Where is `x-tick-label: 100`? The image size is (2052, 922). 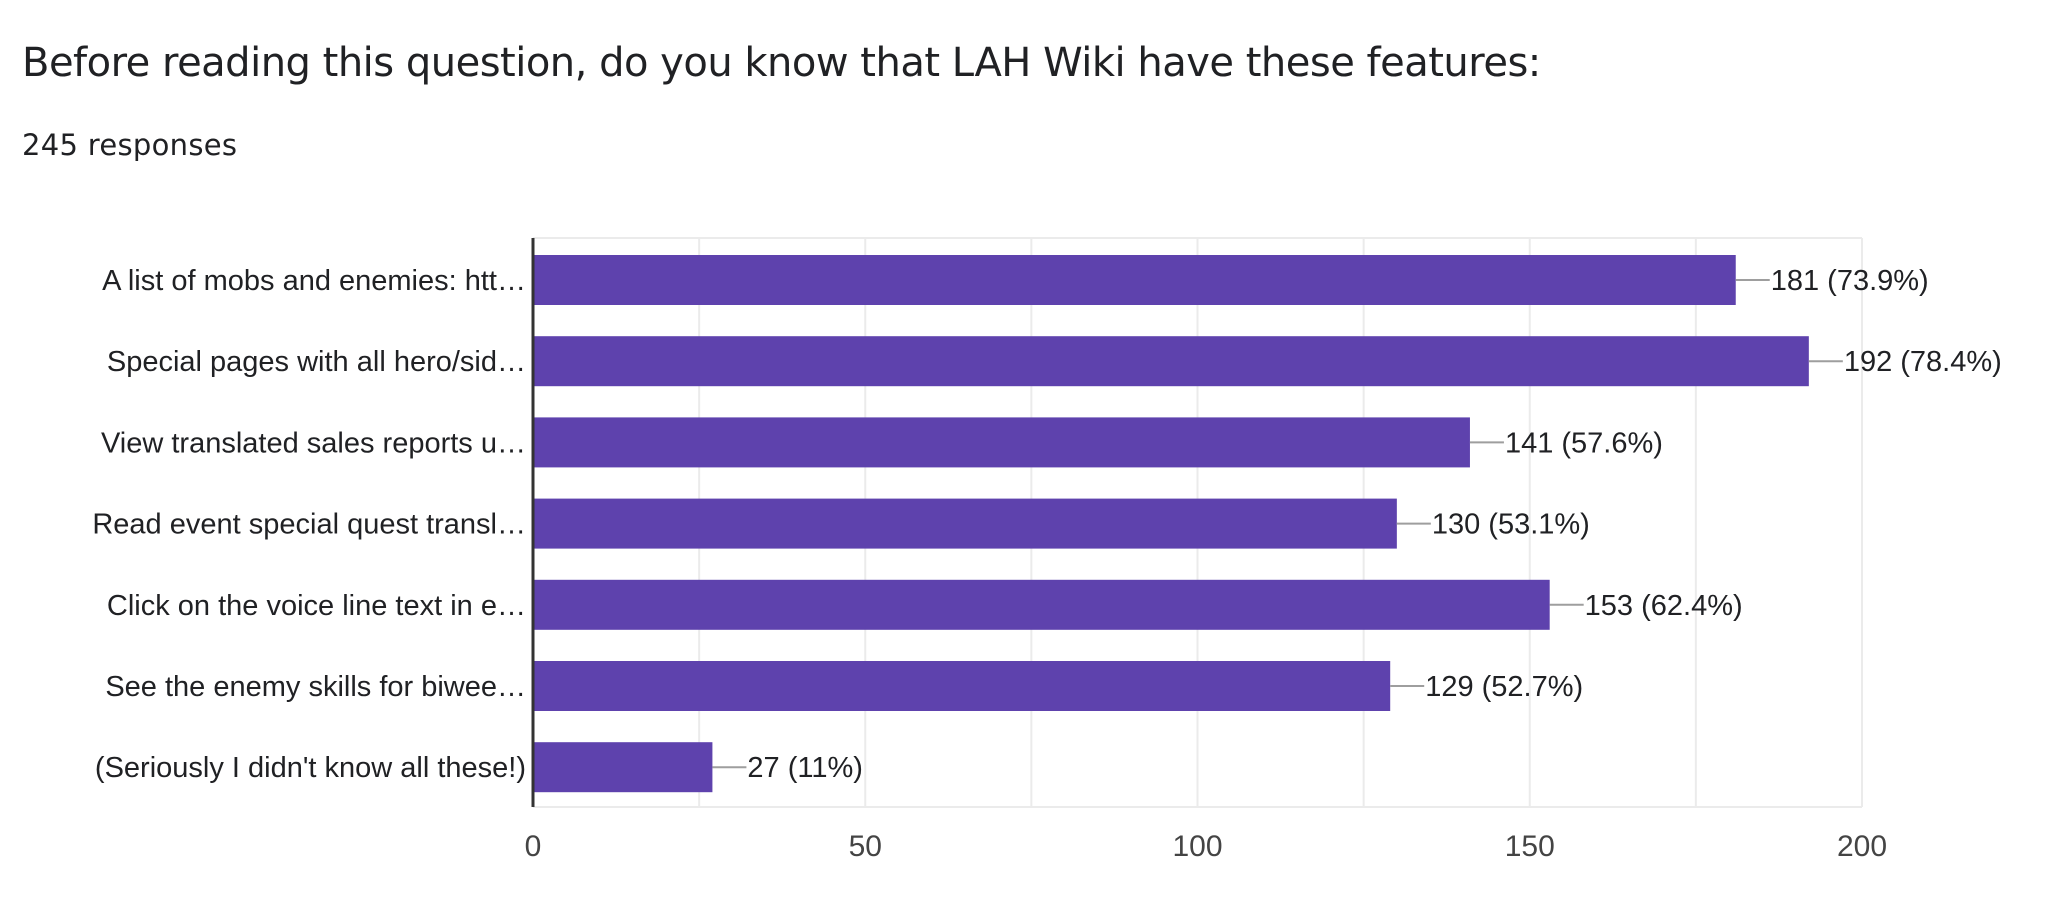
x-tick-label: 100 is located at coordinates (1197, 846).